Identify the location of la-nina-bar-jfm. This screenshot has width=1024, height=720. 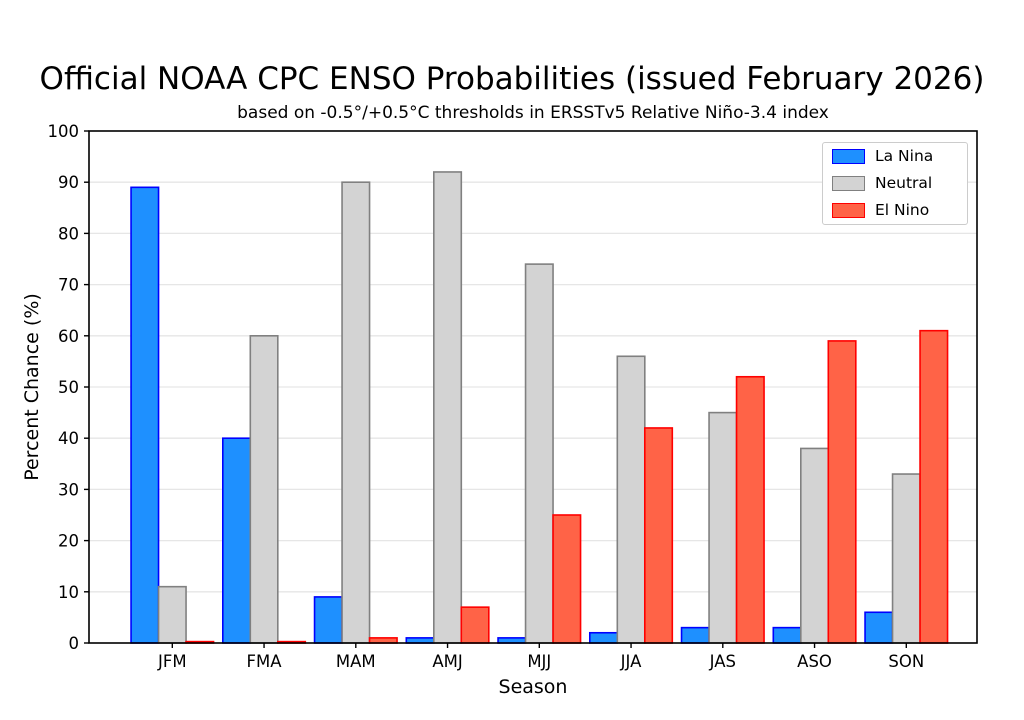
(145, 415).